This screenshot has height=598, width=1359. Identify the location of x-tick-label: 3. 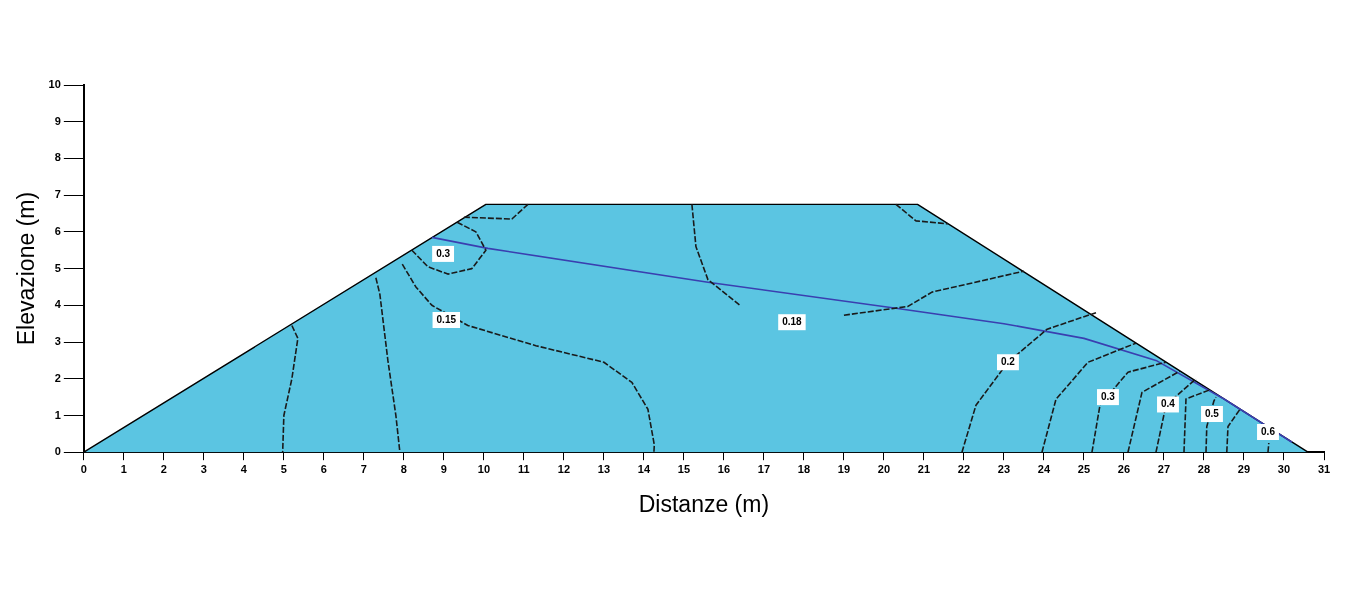
(203, 468).